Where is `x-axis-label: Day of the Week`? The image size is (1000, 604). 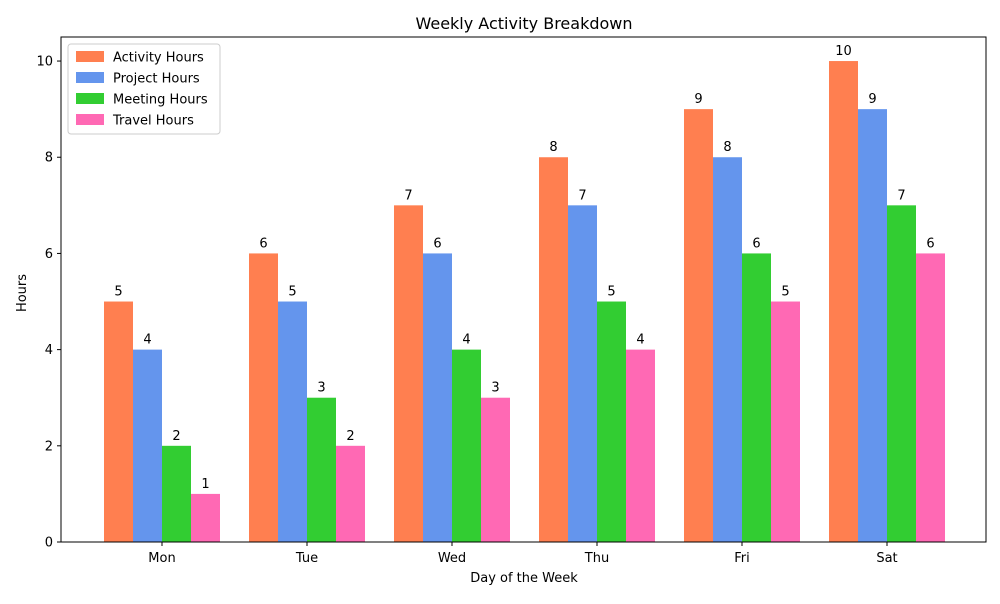
x-axis-label: Day of the Week is located at coordinates (524, 578).